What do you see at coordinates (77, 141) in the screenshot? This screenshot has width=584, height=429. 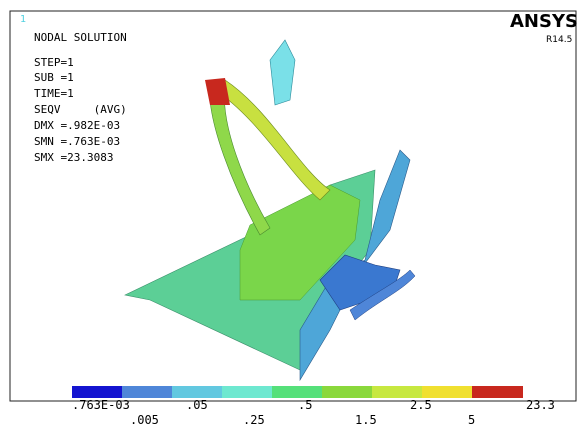 I see `info-line: SMN =.763E-03` at bounding box center [77, 141].